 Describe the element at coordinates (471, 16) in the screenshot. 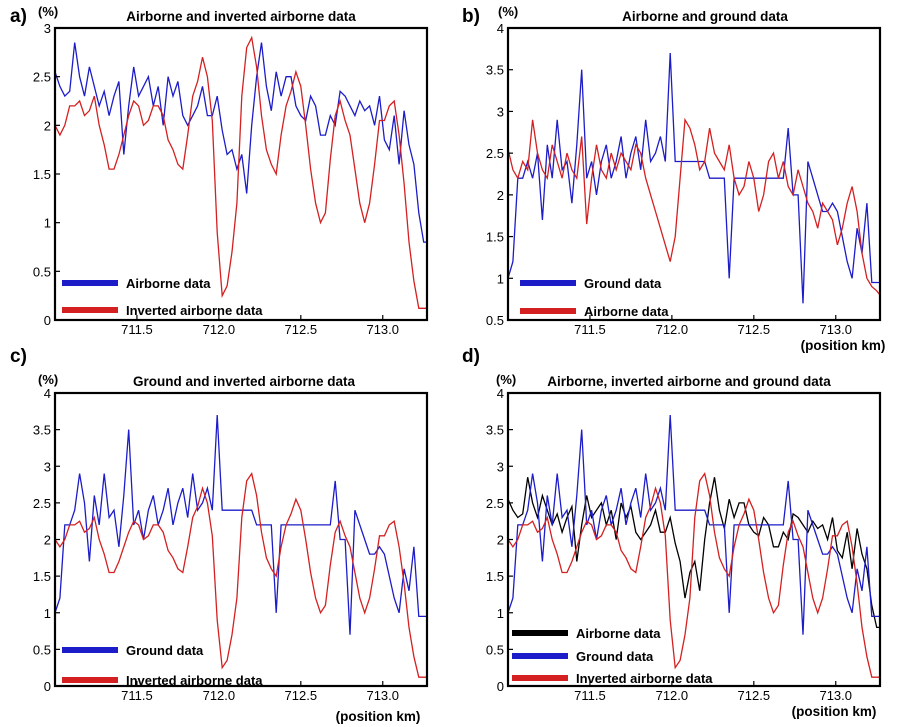

I see `panel-label: b)` at that location.